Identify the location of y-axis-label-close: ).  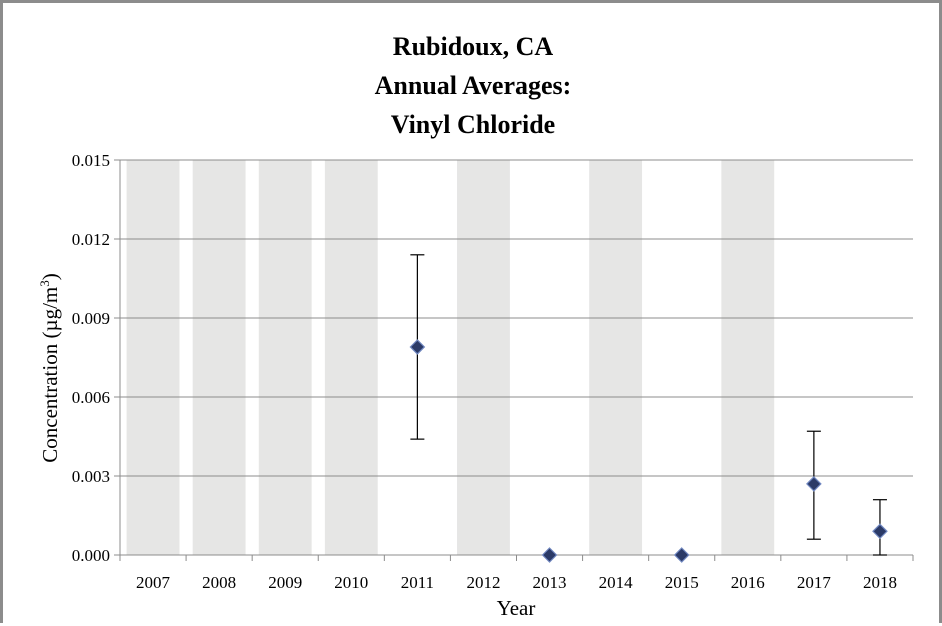
(50, 276).